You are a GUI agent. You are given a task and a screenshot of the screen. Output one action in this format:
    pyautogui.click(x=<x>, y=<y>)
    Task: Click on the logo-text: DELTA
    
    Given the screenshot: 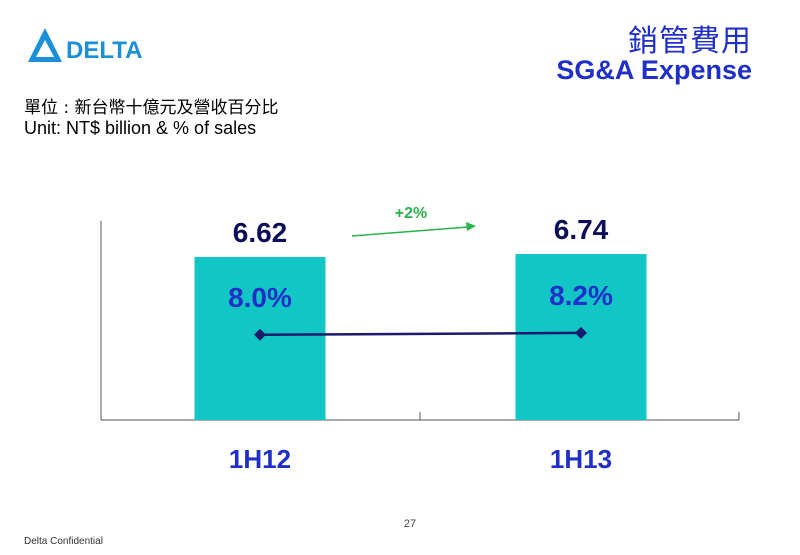 What is the action you would take?
    pyautogui.click(x=104, y=50)
    